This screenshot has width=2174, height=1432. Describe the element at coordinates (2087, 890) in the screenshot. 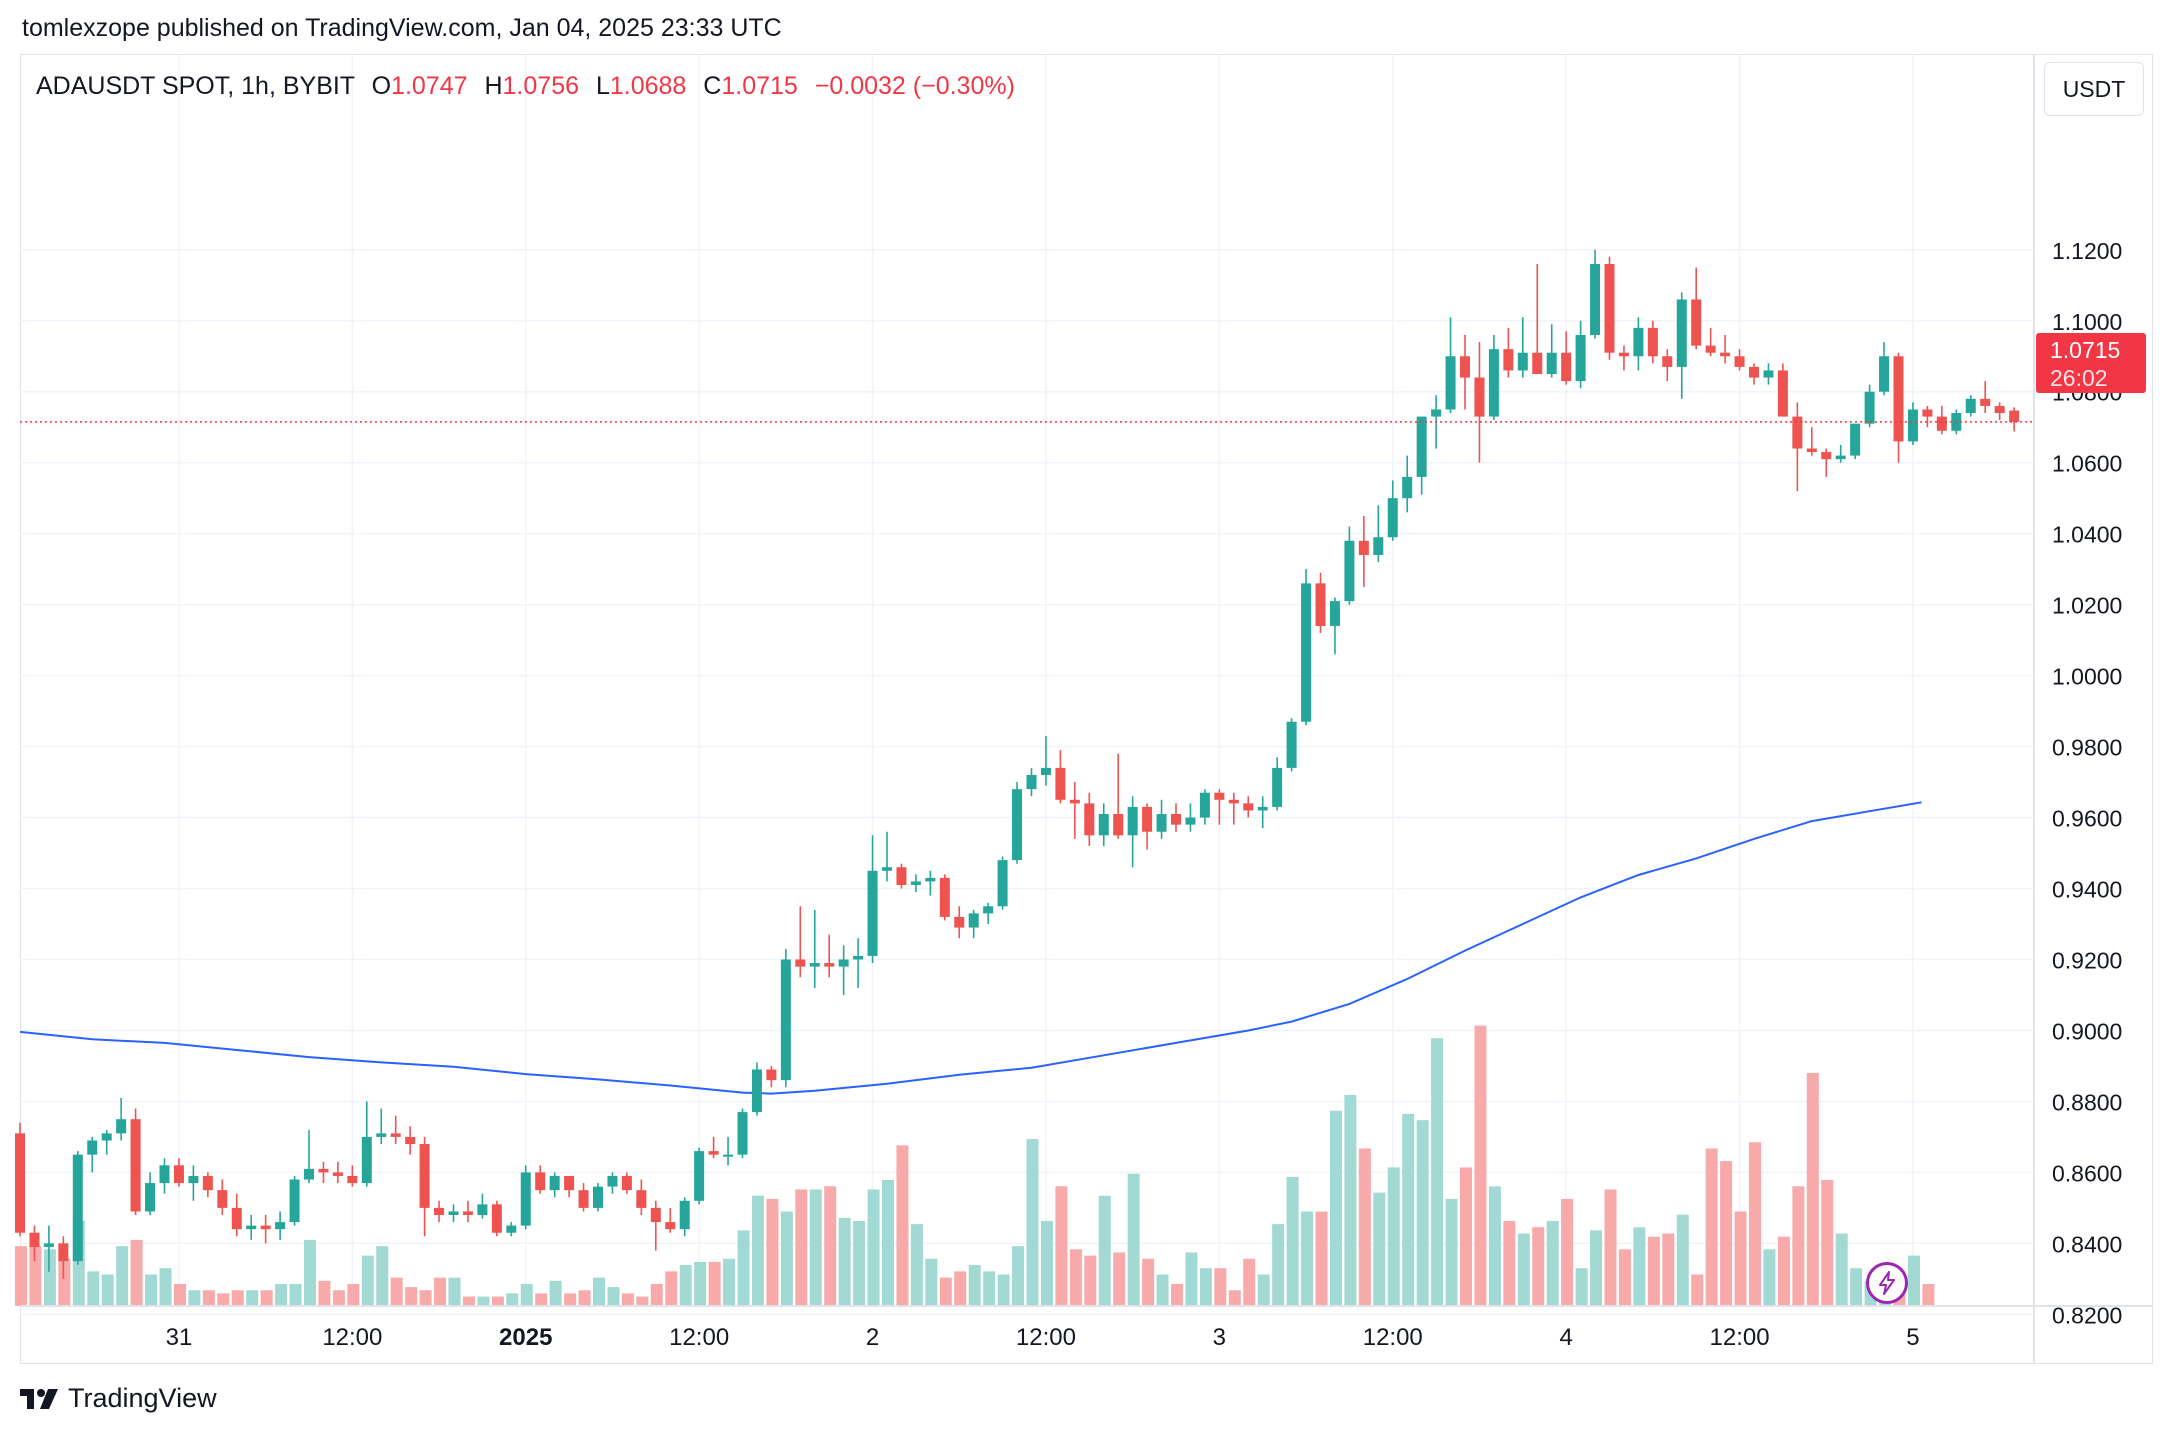

I see `y-tick-label: 0.9400` at that location.